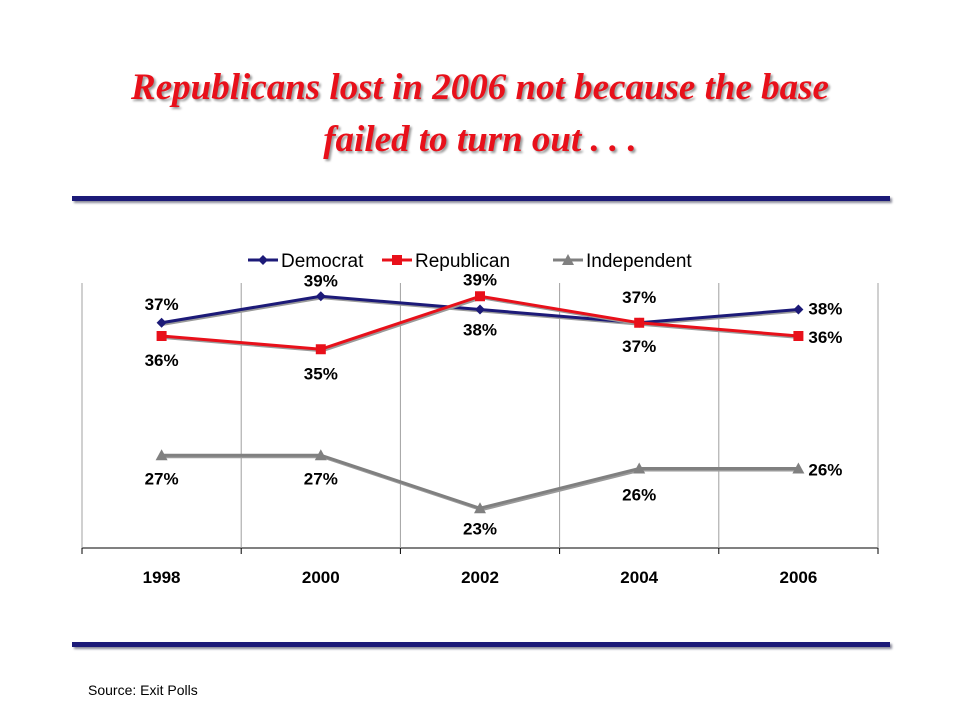 The image size is (960, 720). What do you see at coordinates (162, 577) in the screenshot?
I see `x-tick-label-1998: 1998` at bounding box center [162, 577].